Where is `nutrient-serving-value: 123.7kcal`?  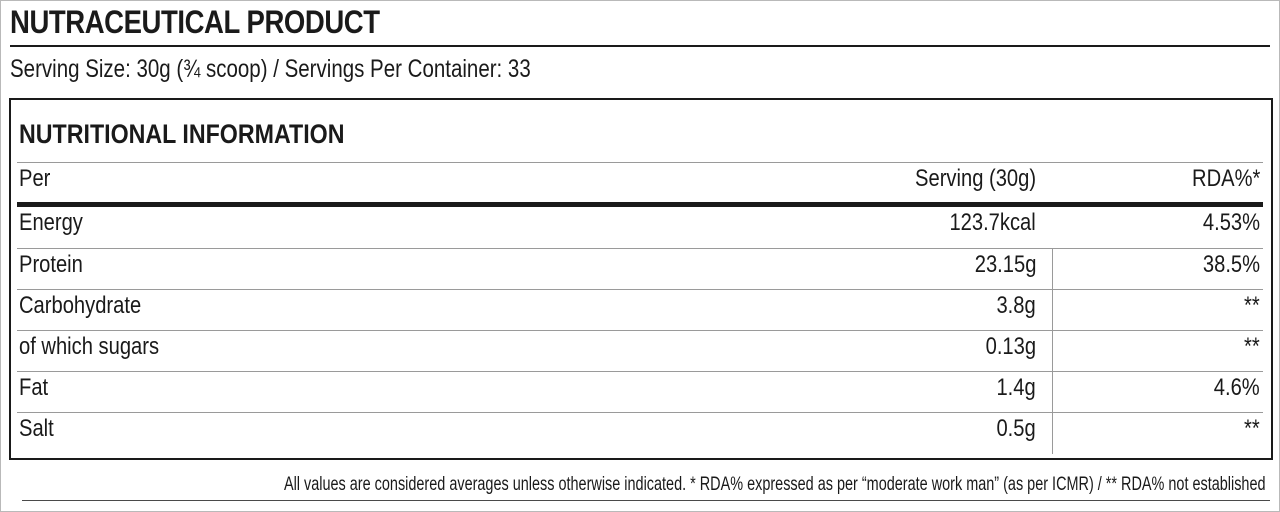 nutrient-serving-value: 123.7kcal is located at coordinates (992, 222).